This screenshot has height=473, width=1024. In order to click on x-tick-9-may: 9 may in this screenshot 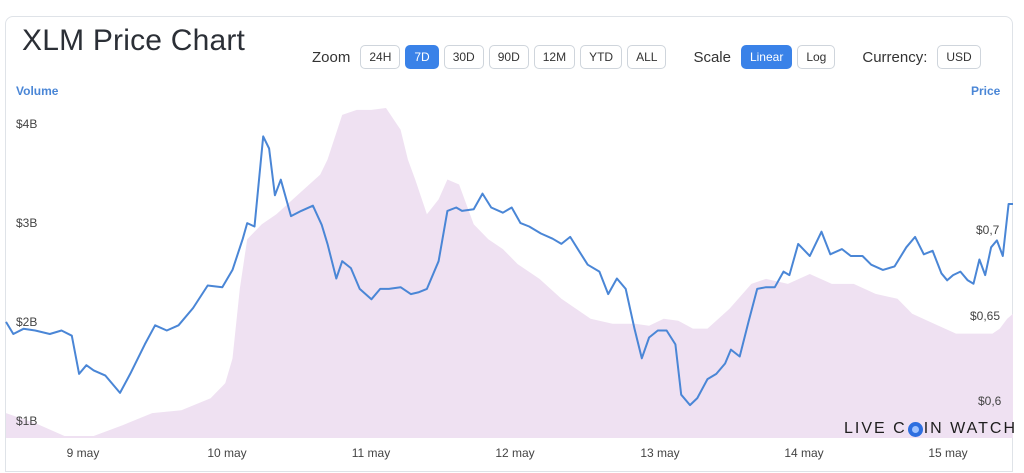, I will do `click(83, 453)`.